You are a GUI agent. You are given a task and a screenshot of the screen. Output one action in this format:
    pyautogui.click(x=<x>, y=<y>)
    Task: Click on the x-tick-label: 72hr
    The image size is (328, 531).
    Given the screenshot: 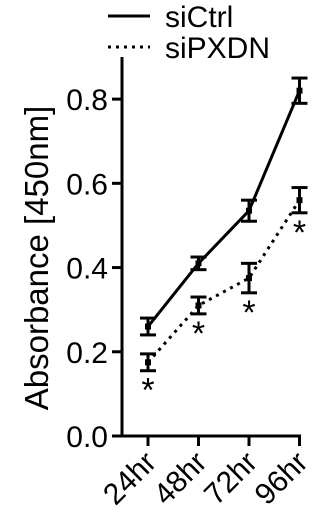 What is the action you would take?
    pyautogui.click(x=231, y=479)
    